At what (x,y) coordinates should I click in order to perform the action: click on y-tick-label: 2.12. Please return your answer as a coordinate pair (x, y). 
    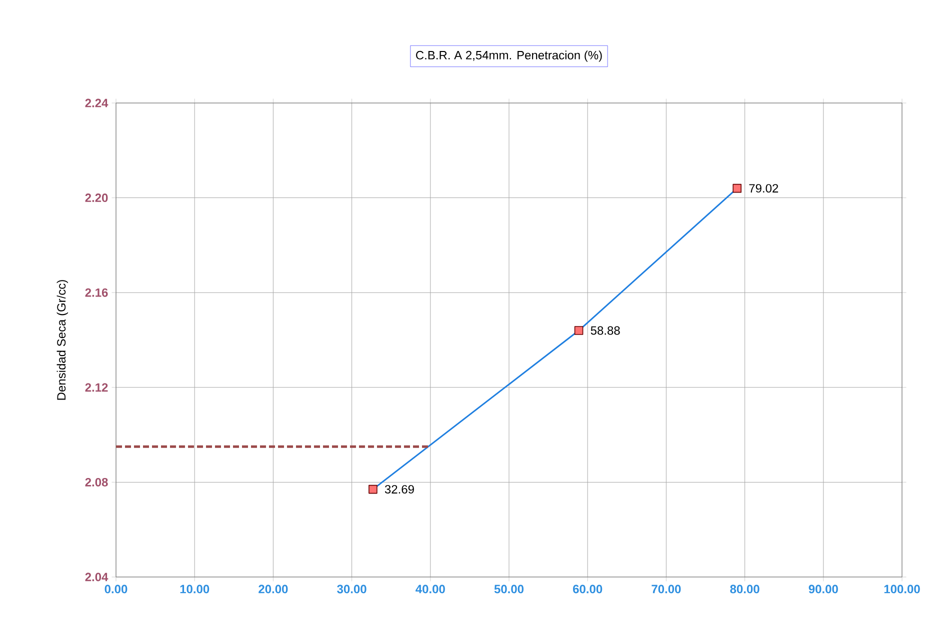
    Looking at the image, I should click on (96, 387).